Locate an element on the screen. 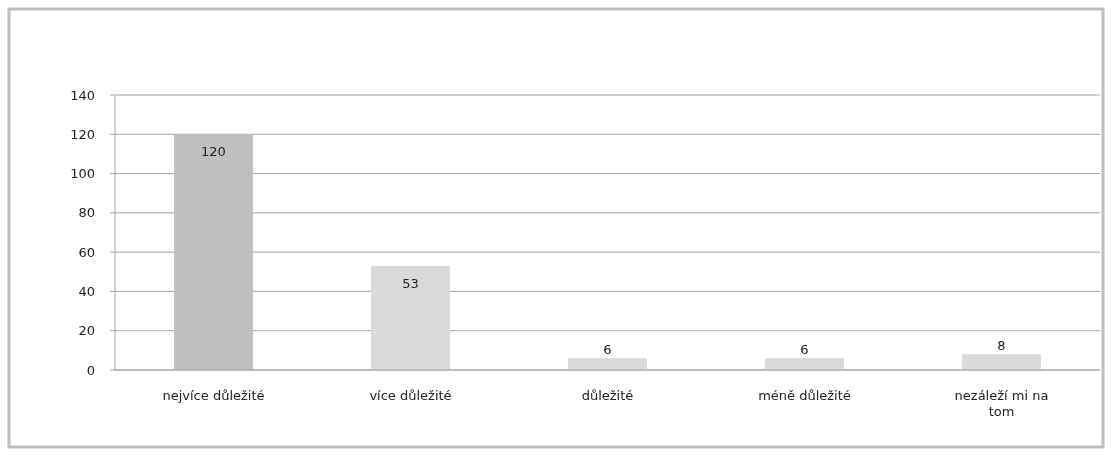  data-label: 120 is located at coordinates (213, 152).